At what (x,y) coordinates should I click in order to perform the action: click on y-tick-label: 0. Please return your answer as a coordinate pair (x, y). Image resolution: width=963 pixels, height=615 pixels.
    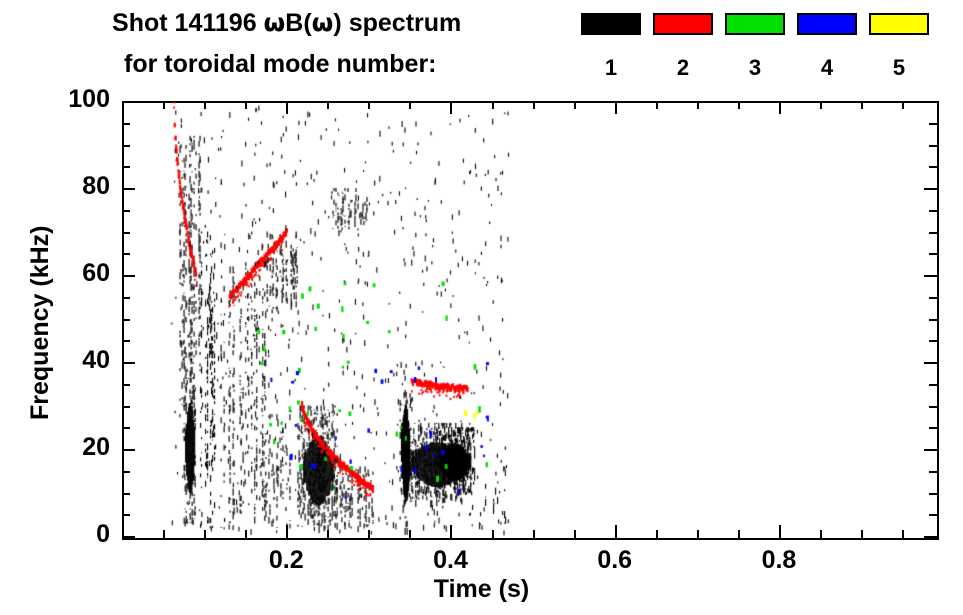
    Looking at the image, I should click on (103, 534).